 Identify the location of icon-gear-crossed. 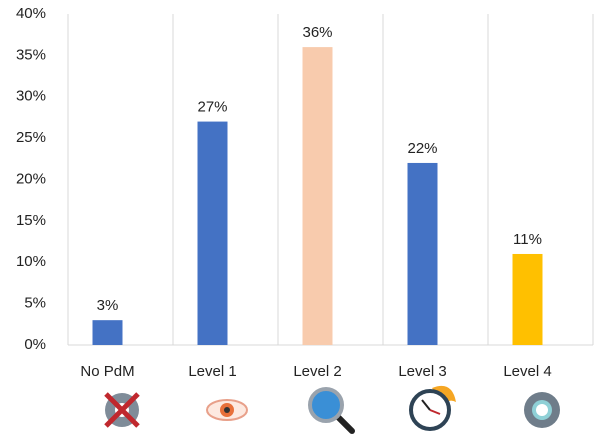
(122, 410).